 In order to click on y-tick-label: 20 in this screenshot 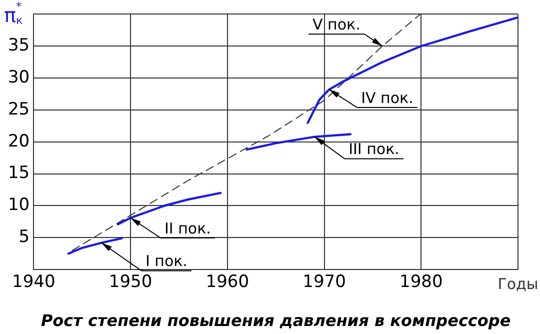, I will do `click(19, 141)`.